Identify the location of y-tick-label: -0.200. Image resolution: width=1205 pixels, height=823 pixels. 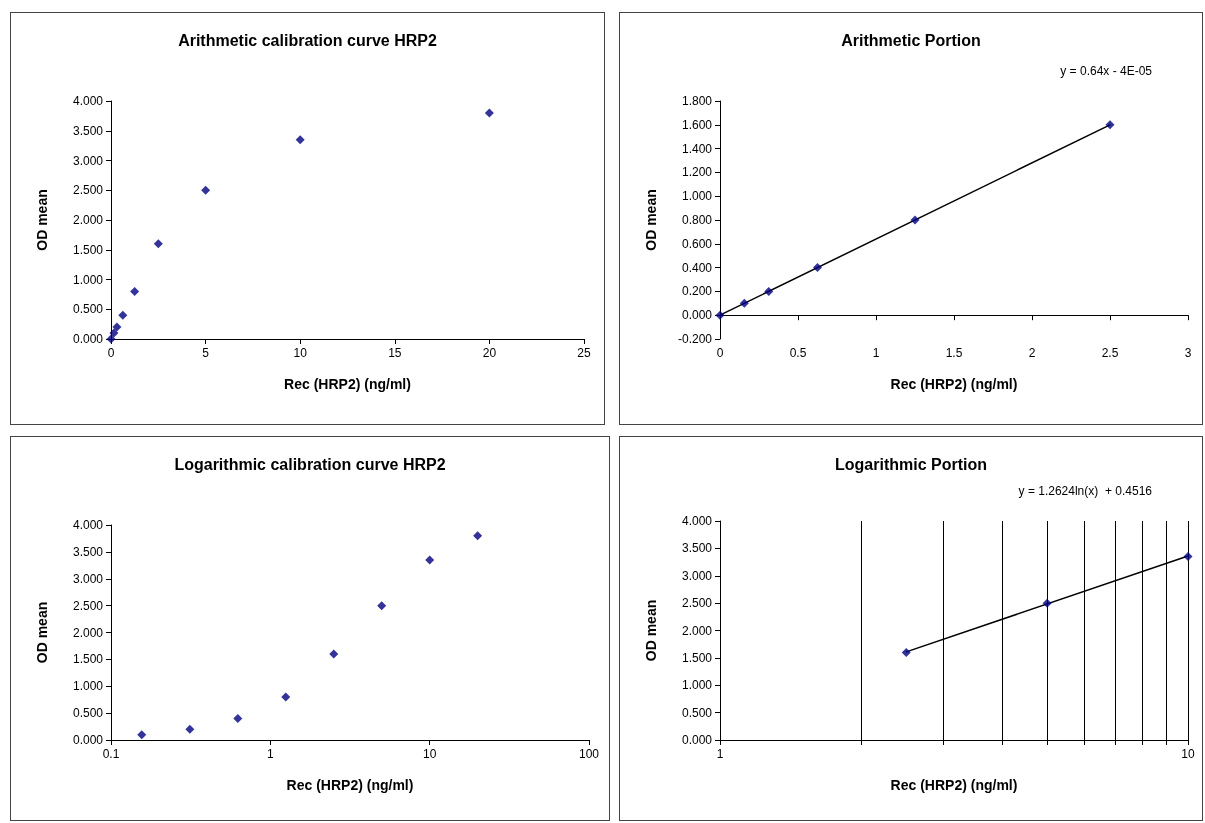
(695, 339).